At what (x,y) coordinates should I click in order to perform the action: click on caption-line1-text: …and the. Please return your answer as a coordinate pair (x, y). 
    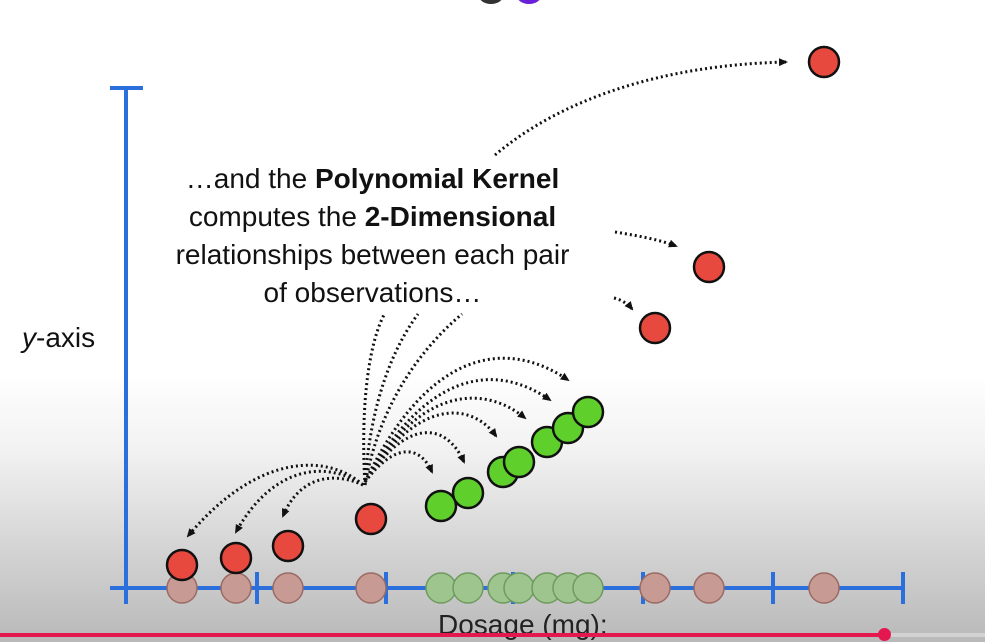
    Looking at the image, I should click on (250, 178).